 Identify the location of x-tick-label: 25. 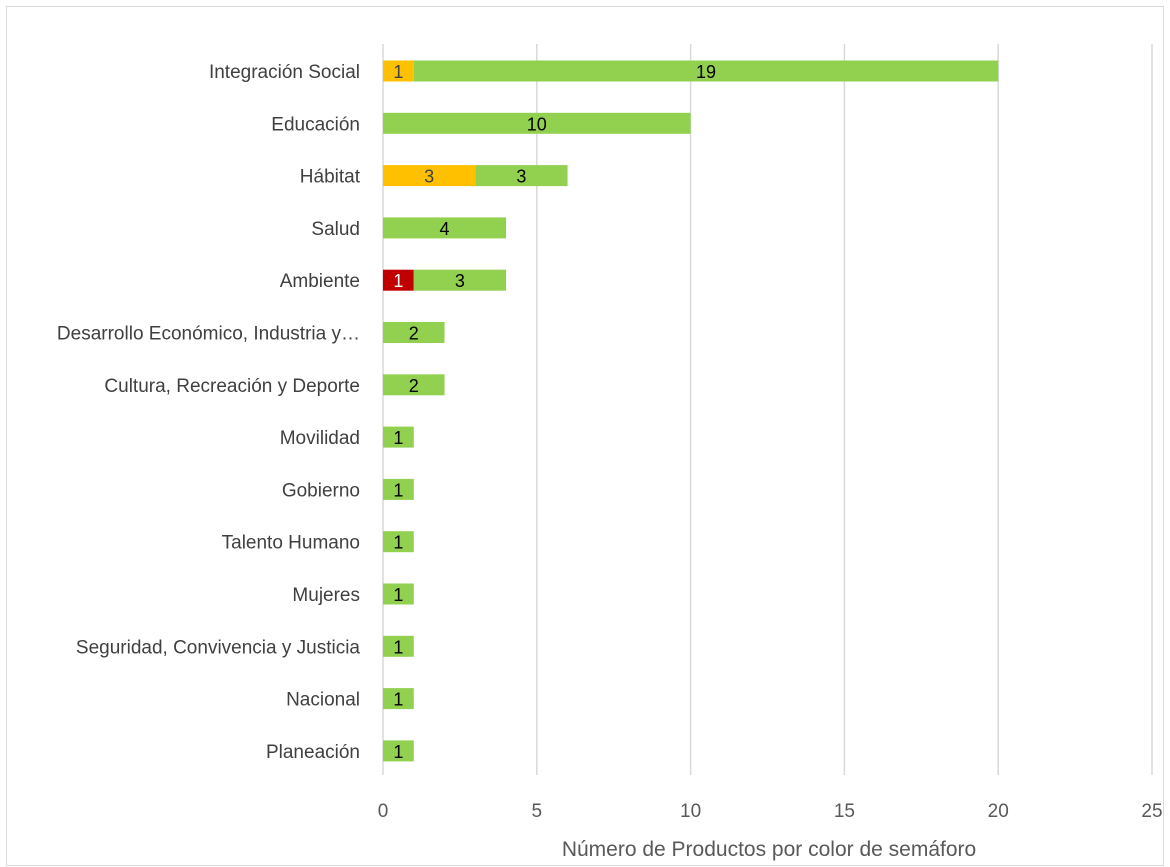
(1151, 811).